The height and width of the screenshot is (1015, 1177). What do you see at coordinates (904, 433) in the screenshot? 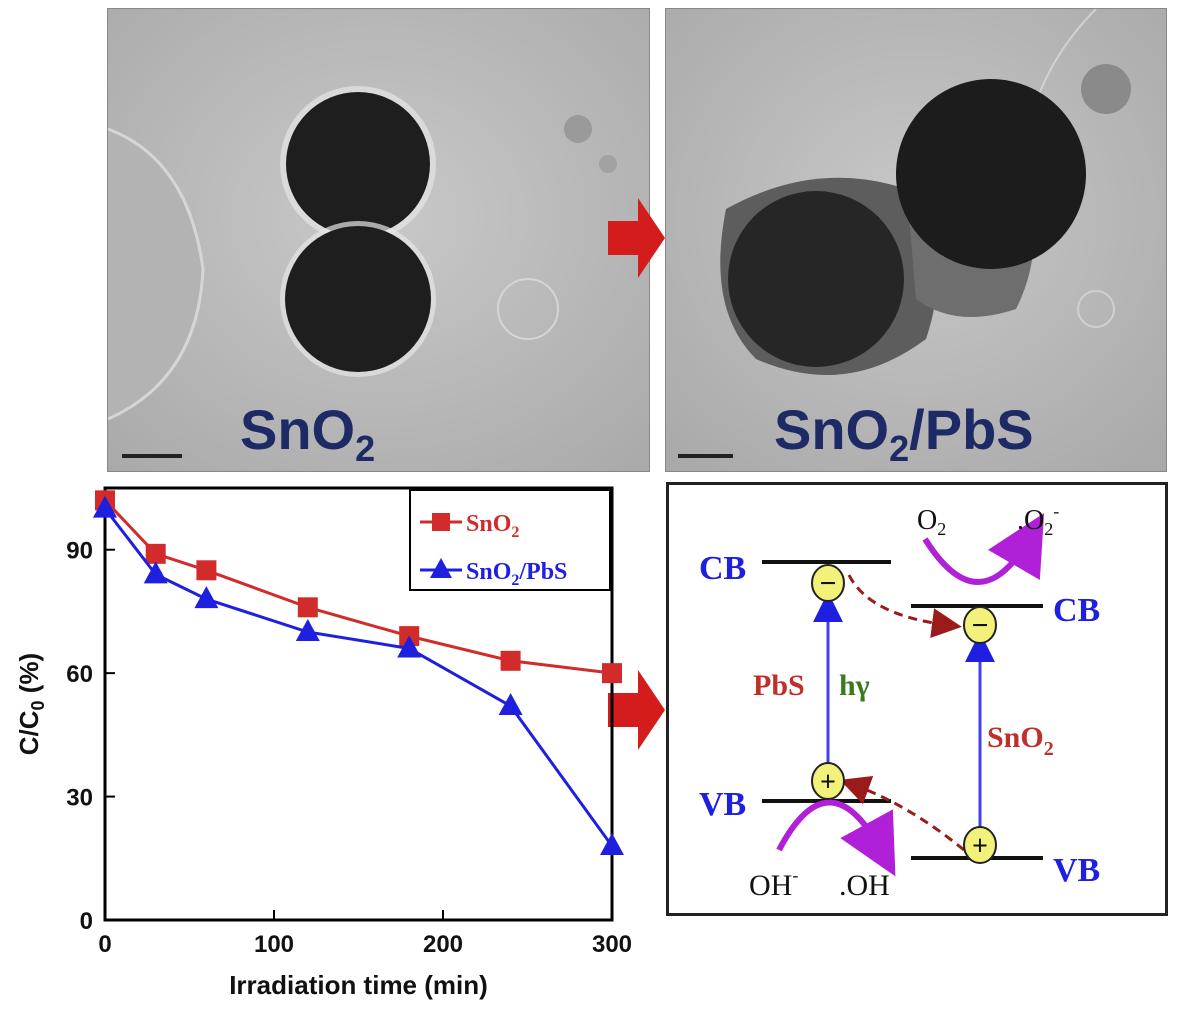
I see `tem-label-sno2-pbs: SnO2/PbS` at bounding box center [904, 433].